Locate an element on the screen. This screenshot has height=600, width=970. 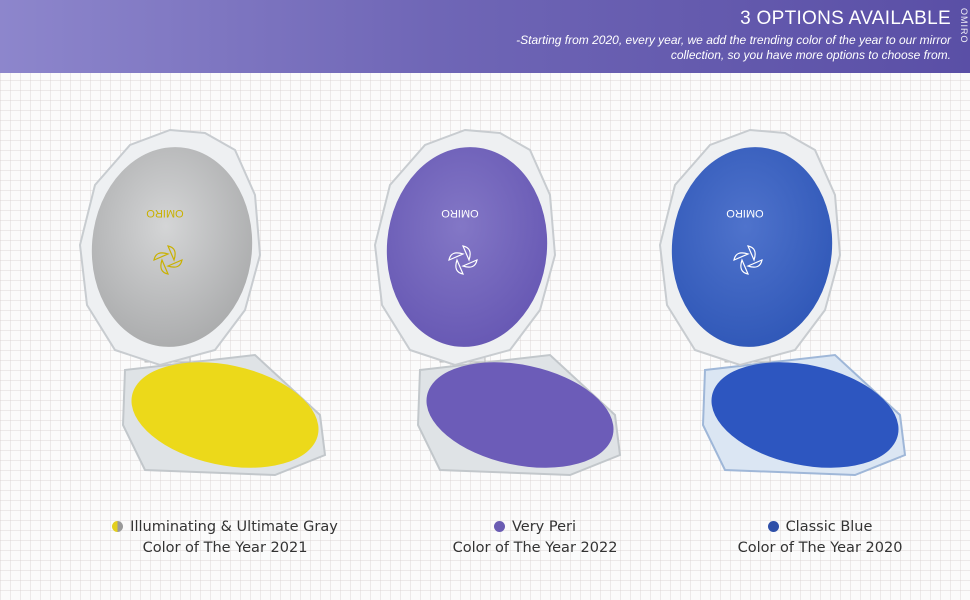
product-subtitle: Color of The Year 2021 is located at coordinates (225, 548).